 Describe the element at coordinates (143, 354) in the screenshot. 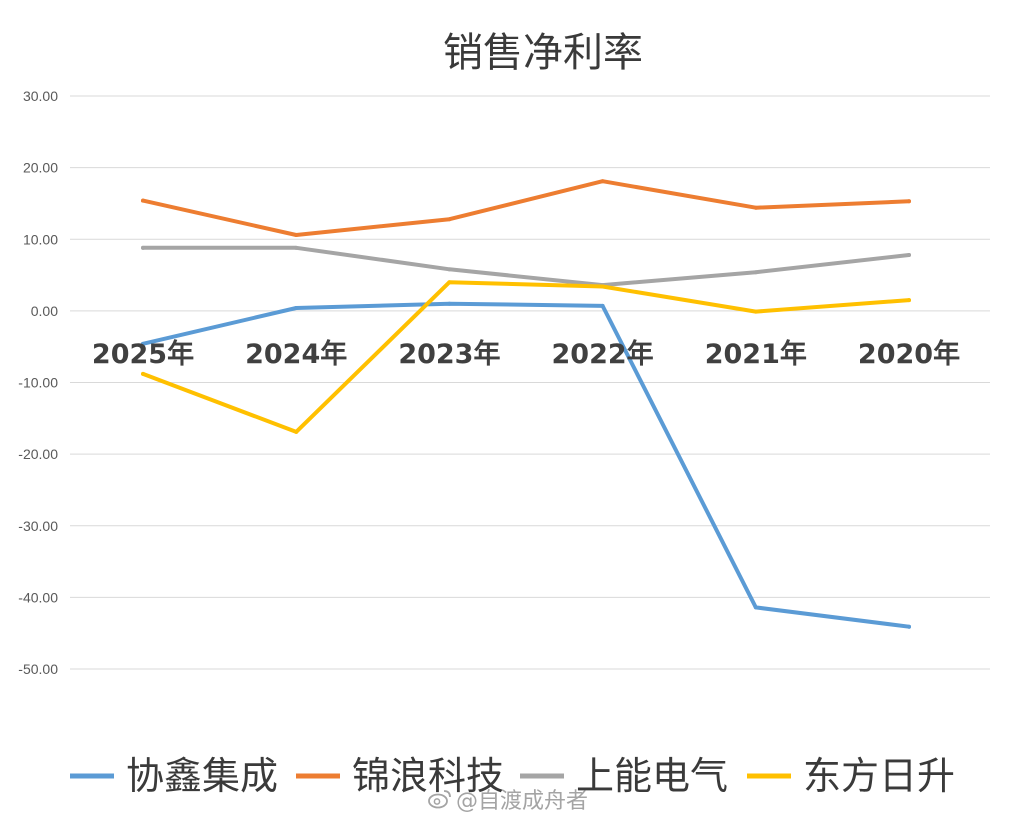

I see `x-tick-label: 2025年` at that location.